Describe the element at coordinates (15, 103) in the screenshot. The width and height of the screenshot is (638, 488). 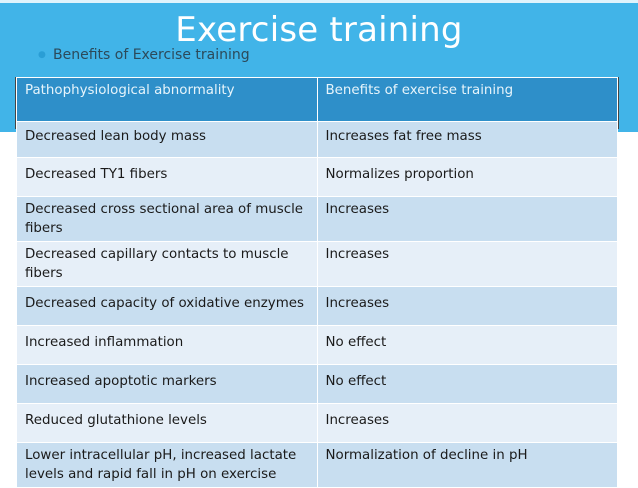
I see `left-border-line` at that location.